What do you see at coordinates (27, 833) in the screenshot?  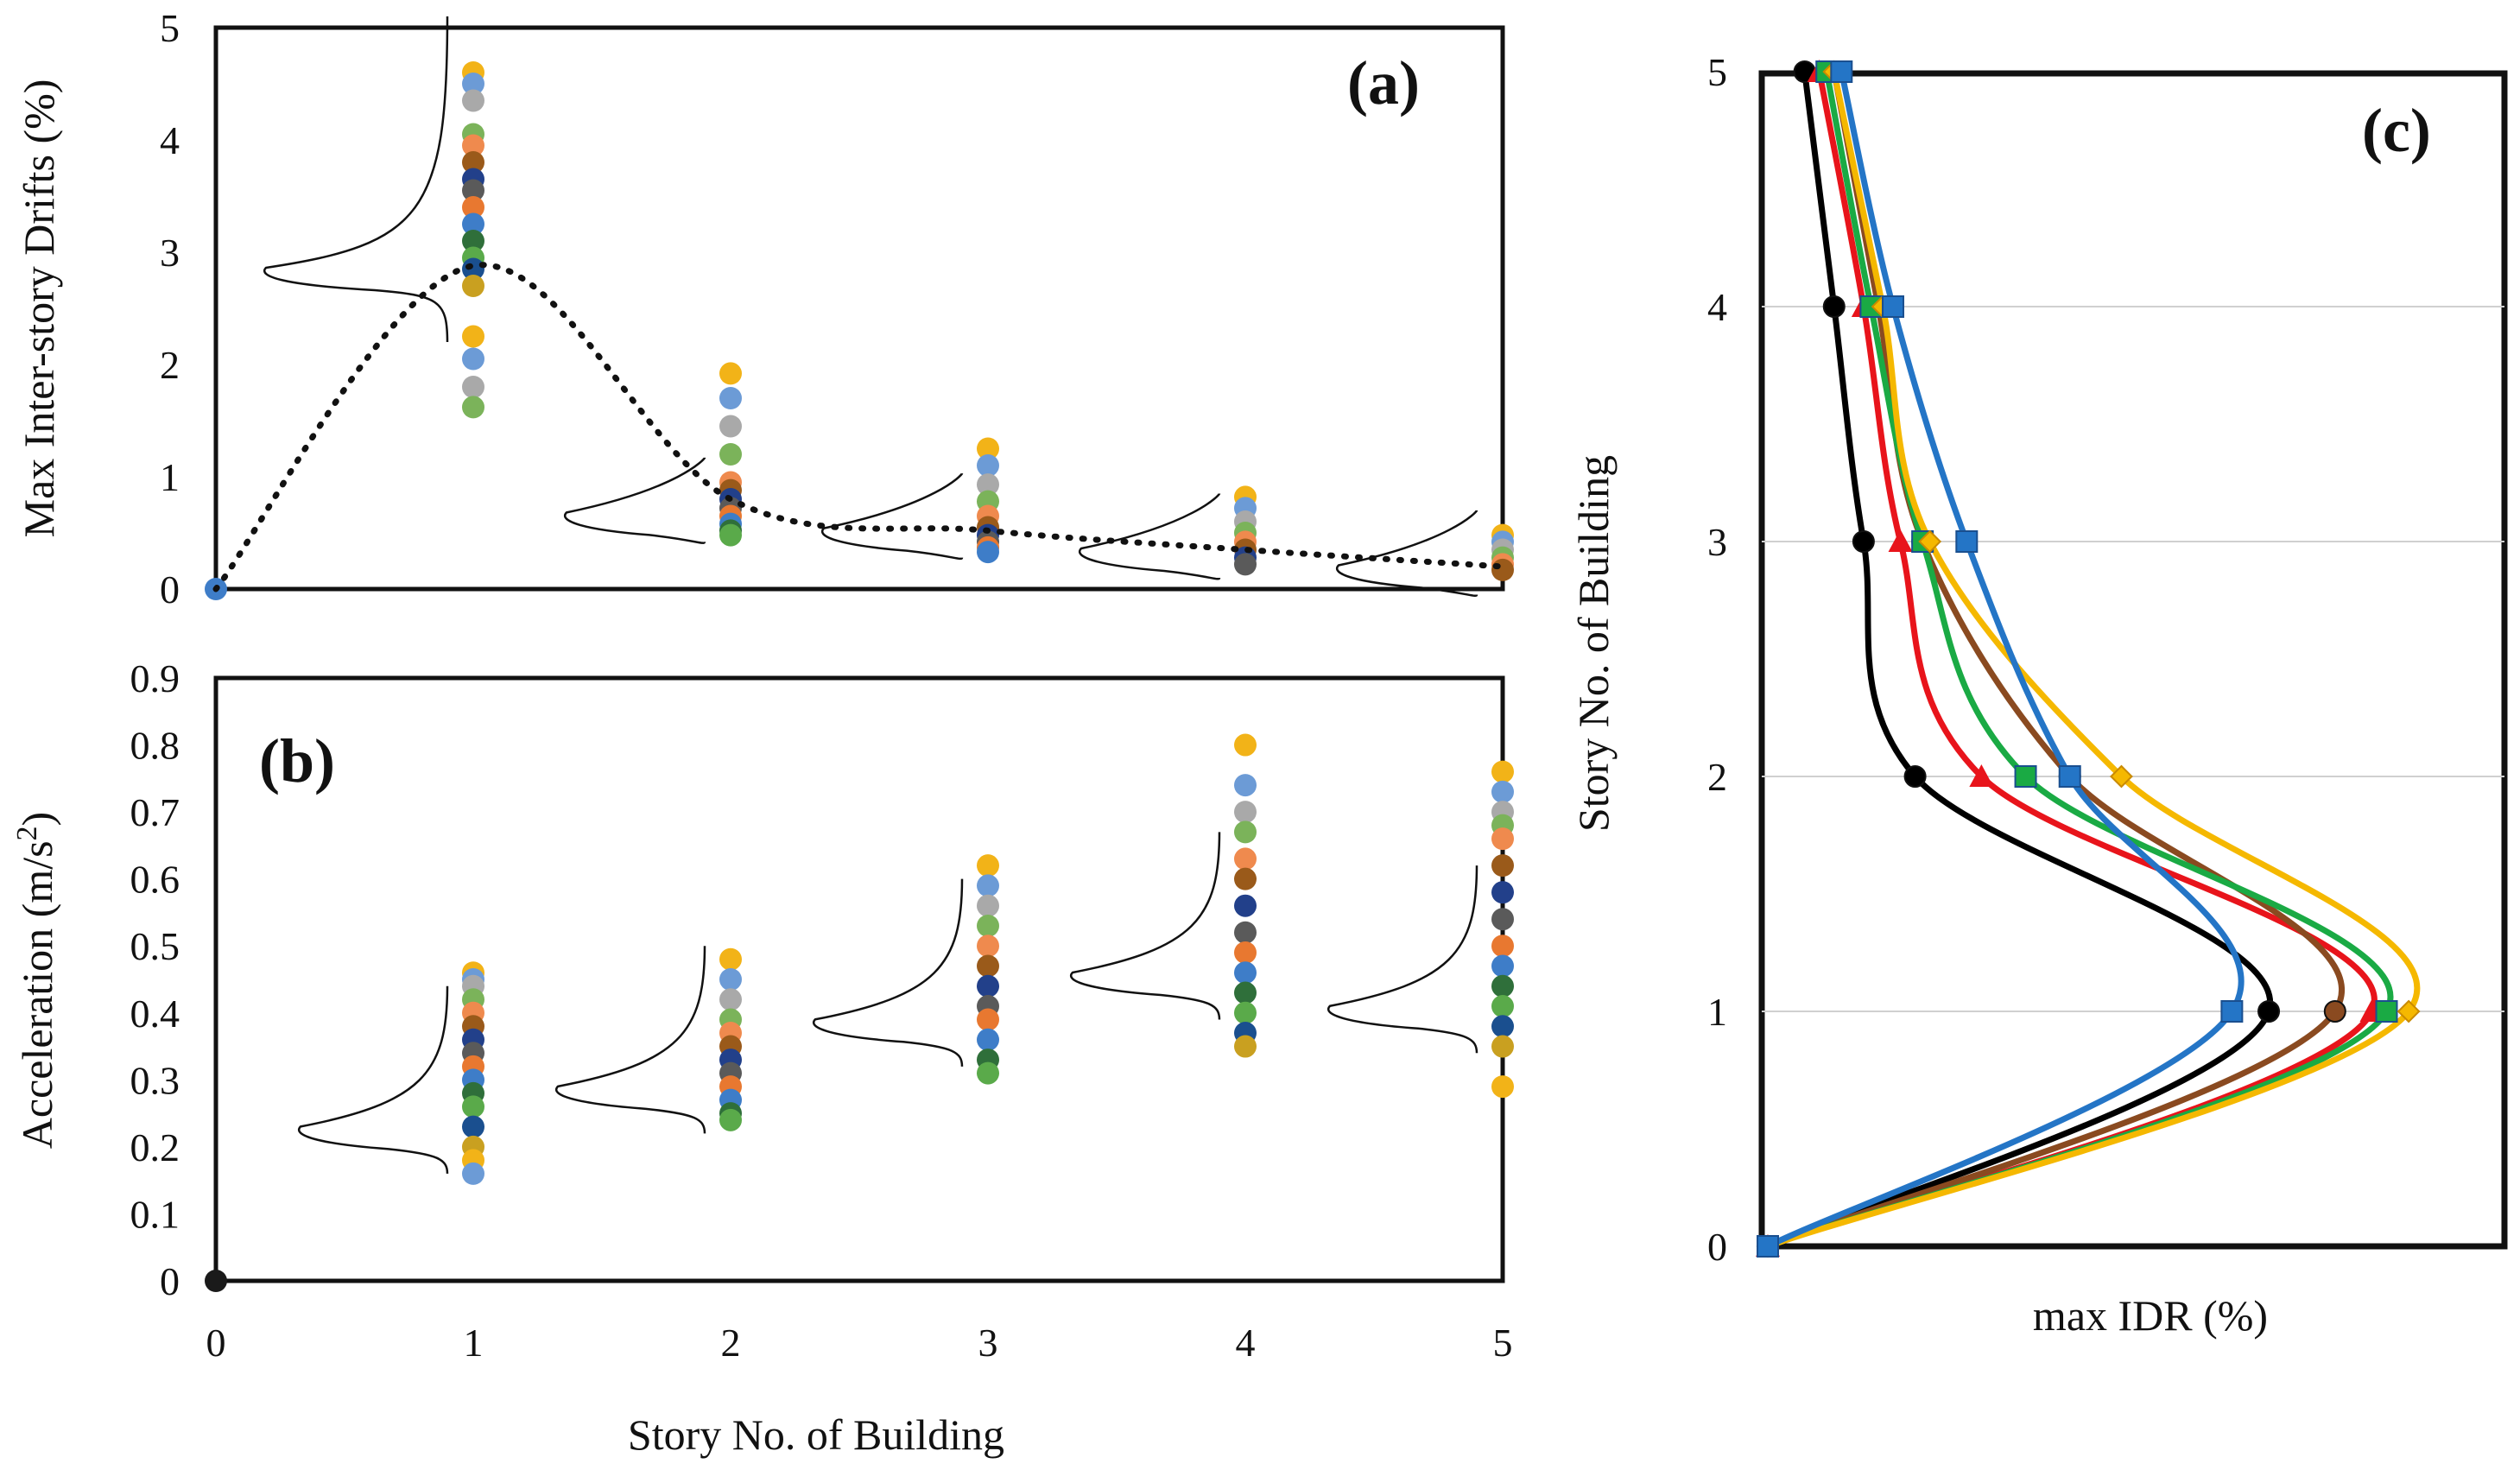 I see `panel-b-ylabel-sup: 2` at bounding box center [27, 833].